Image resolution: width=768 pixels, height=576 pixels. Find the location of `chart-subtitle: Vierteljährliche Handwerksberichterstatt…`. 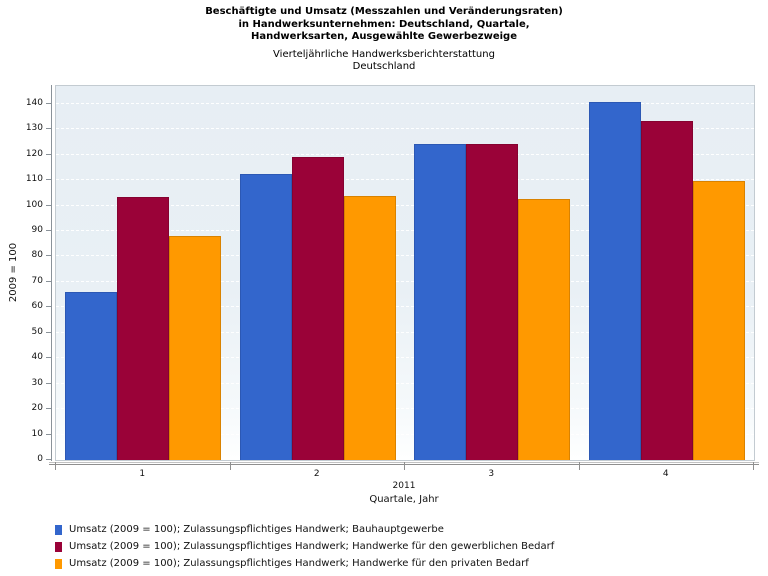

chart-subtitle: Vierteljährliche Handwerksberichterstatt… is located at coordinates (384, 61).